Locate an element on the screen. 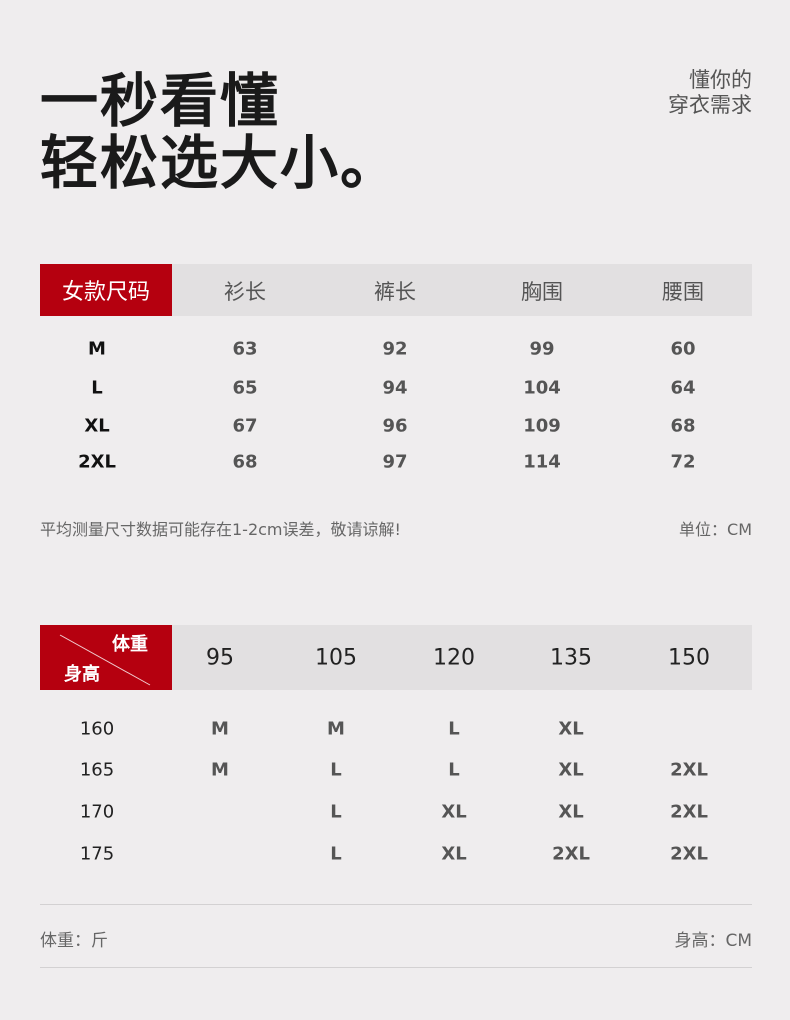 The width and height of the screenshot is (790, 1020). size-label: L is located at coordinates (97, 388).